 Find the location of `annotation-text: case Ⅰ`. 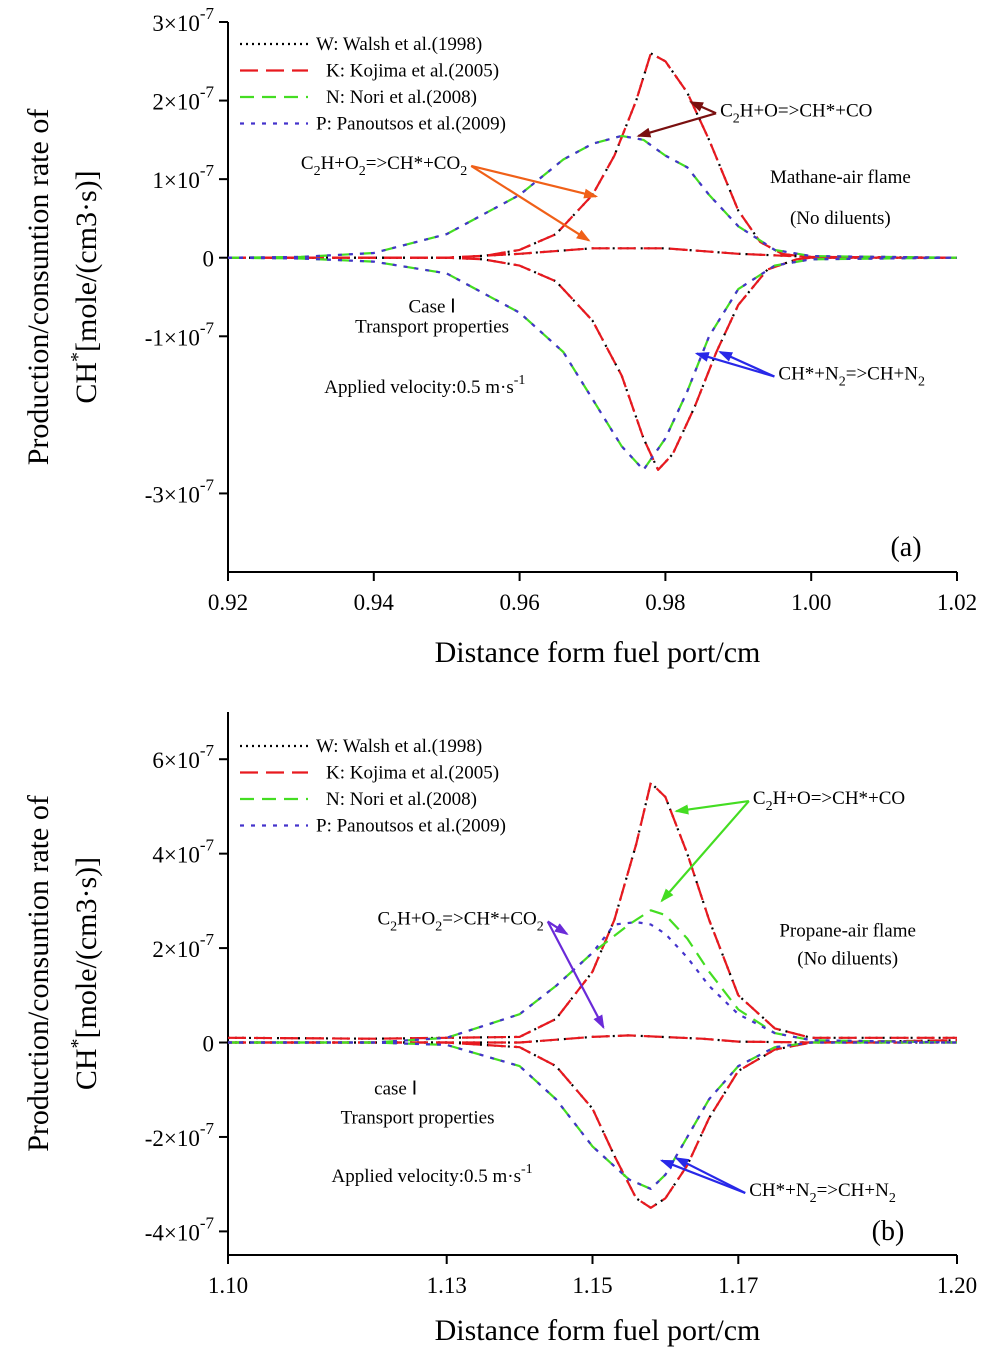

annotation-text: case Ⅰ is located at coordinates (395, 1088).